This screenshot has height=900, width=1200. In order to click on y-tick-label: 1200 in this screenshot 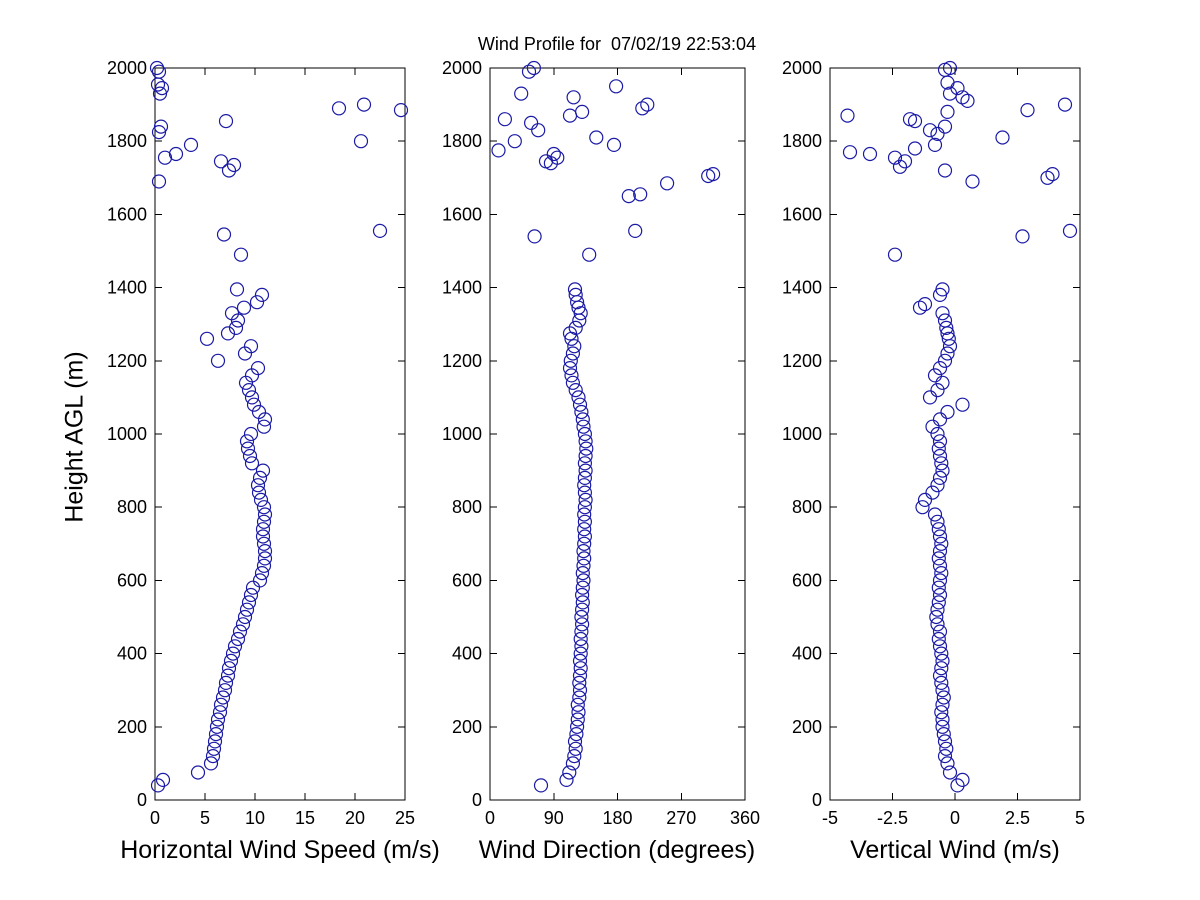, I will do `click(462, 361)`.